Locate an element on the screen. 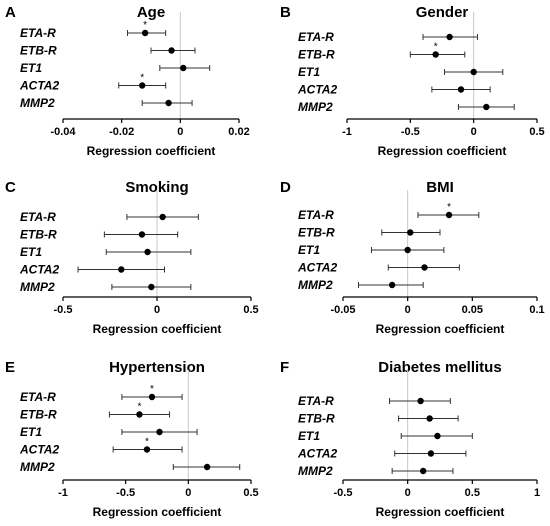 This screenshot has width=550, height=526. panel-title: Diabetes mellitus is located at coordinates (439, 367).